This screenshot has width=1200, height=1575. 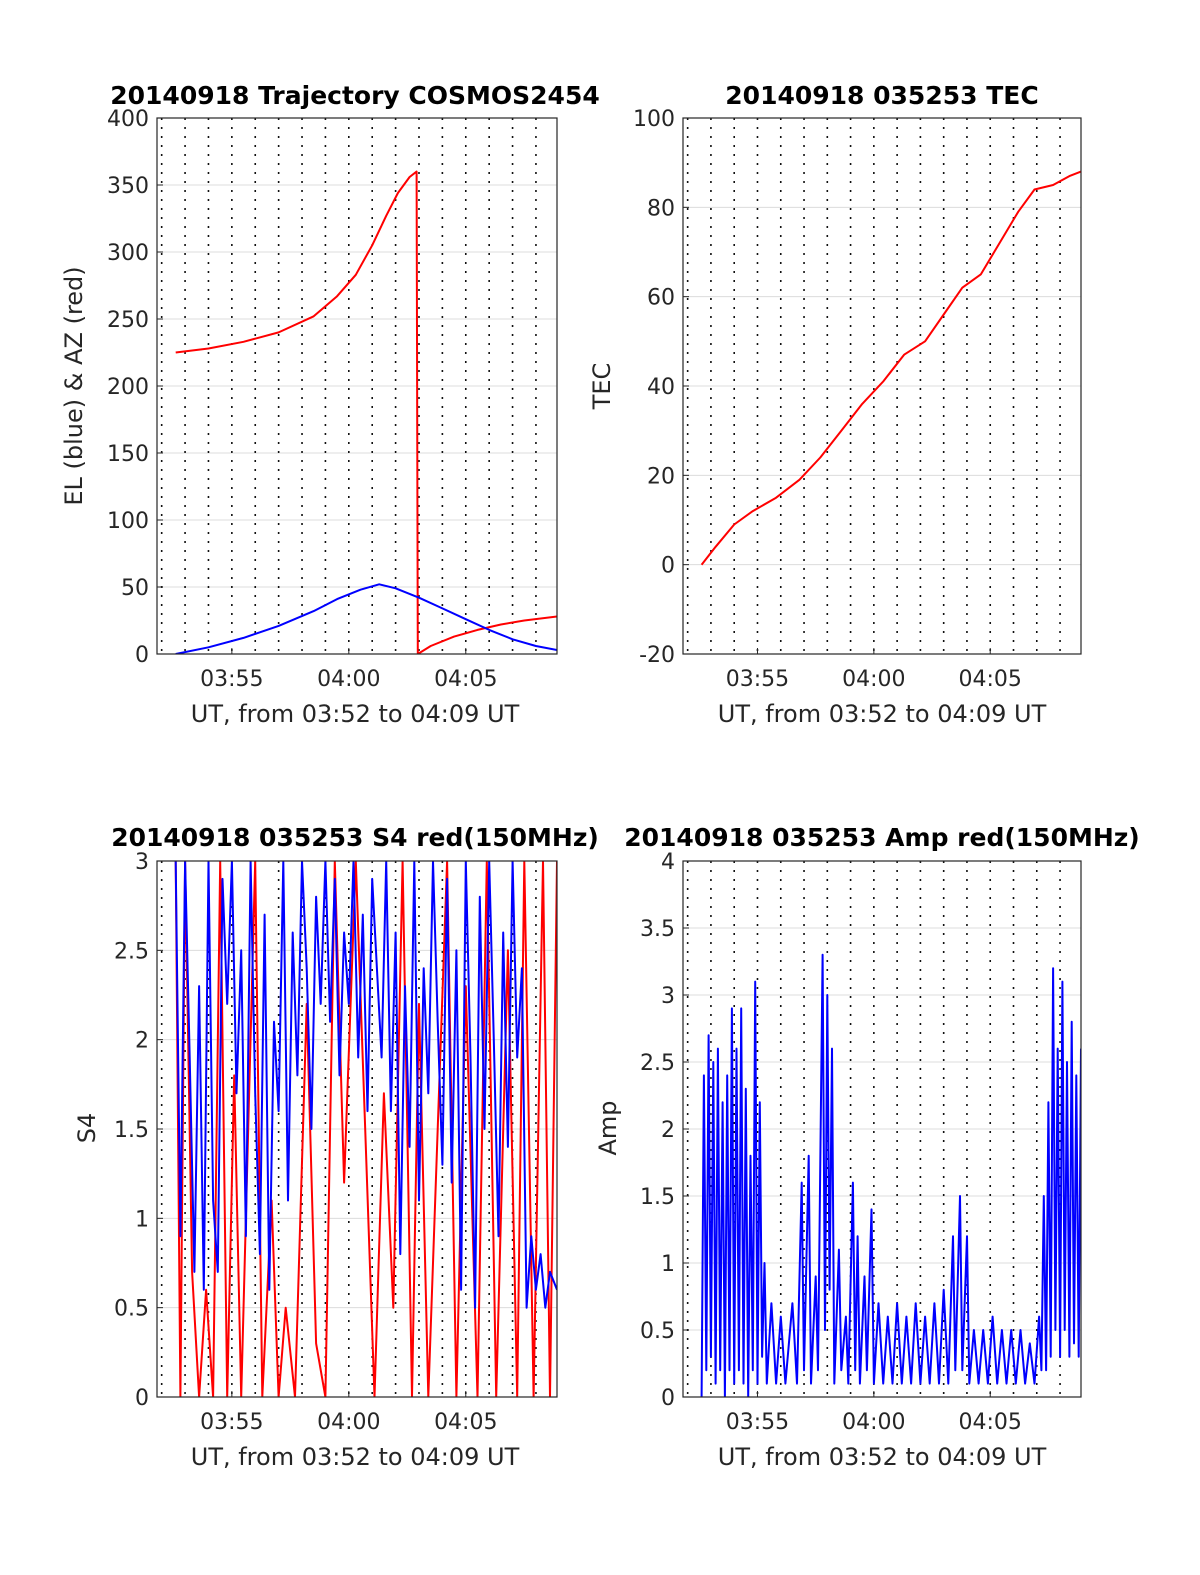 What do you see at coordinates (661, 387) in the screenshot?
I see `y-tick-label: 40` at bounding box center [661, 387].